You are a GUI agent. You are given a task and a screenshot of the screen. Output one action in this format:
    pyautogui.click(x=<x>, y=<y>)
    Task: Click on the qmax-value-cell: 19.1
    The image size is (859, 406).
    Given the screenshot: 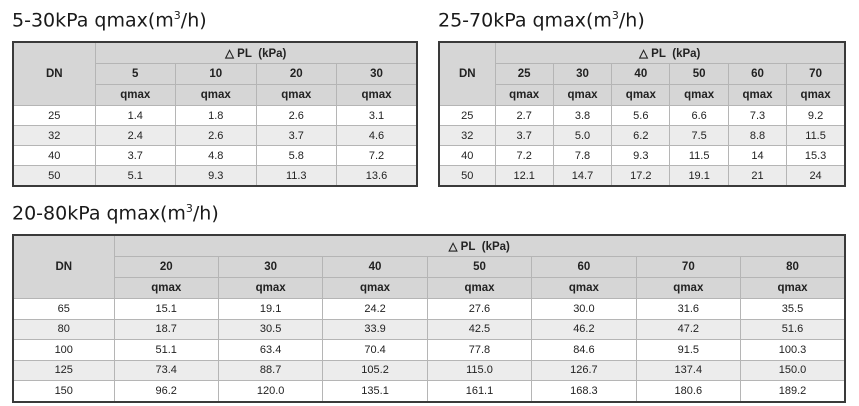 What is the action you would take?
    pyautogui.click(x=270, y=309)
    